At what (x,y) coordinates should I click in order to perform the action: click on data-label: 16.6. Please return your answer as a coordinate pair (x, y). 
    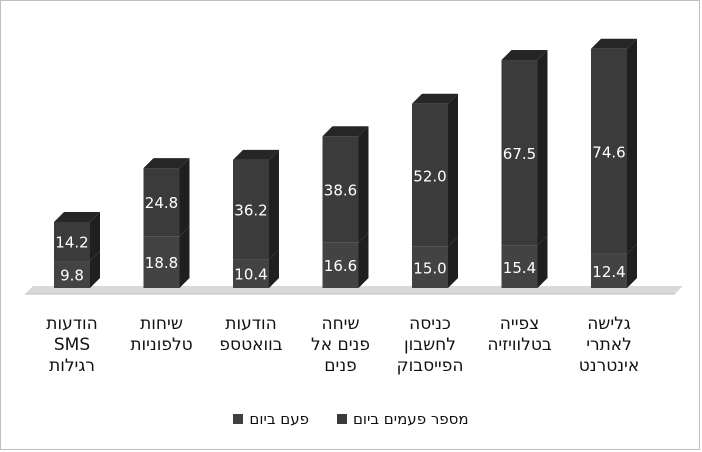
    Looking at the image, I should click on (340, 266).